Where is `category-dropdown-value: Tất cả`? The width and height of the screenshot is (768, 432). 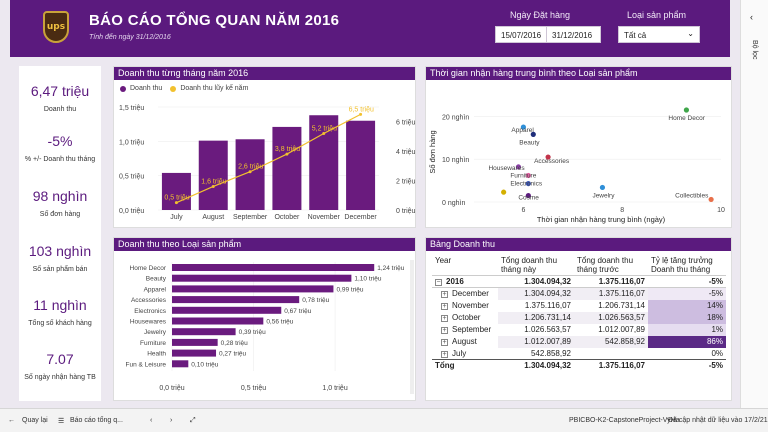 category-dropdown-value: Tất cả is located at coordinates (635, 35).